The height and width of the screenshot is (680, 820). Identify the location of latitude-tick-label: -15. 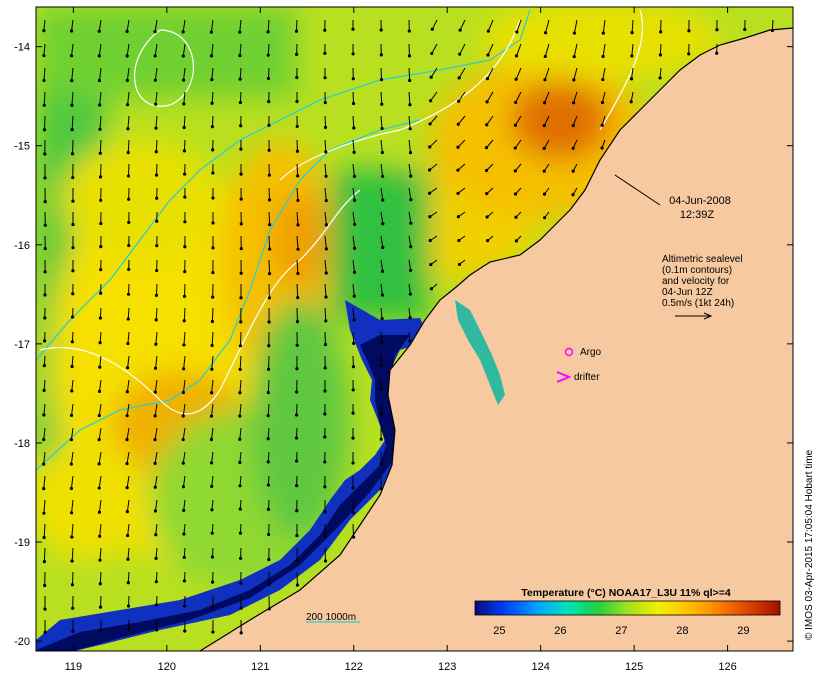
(22, 147).